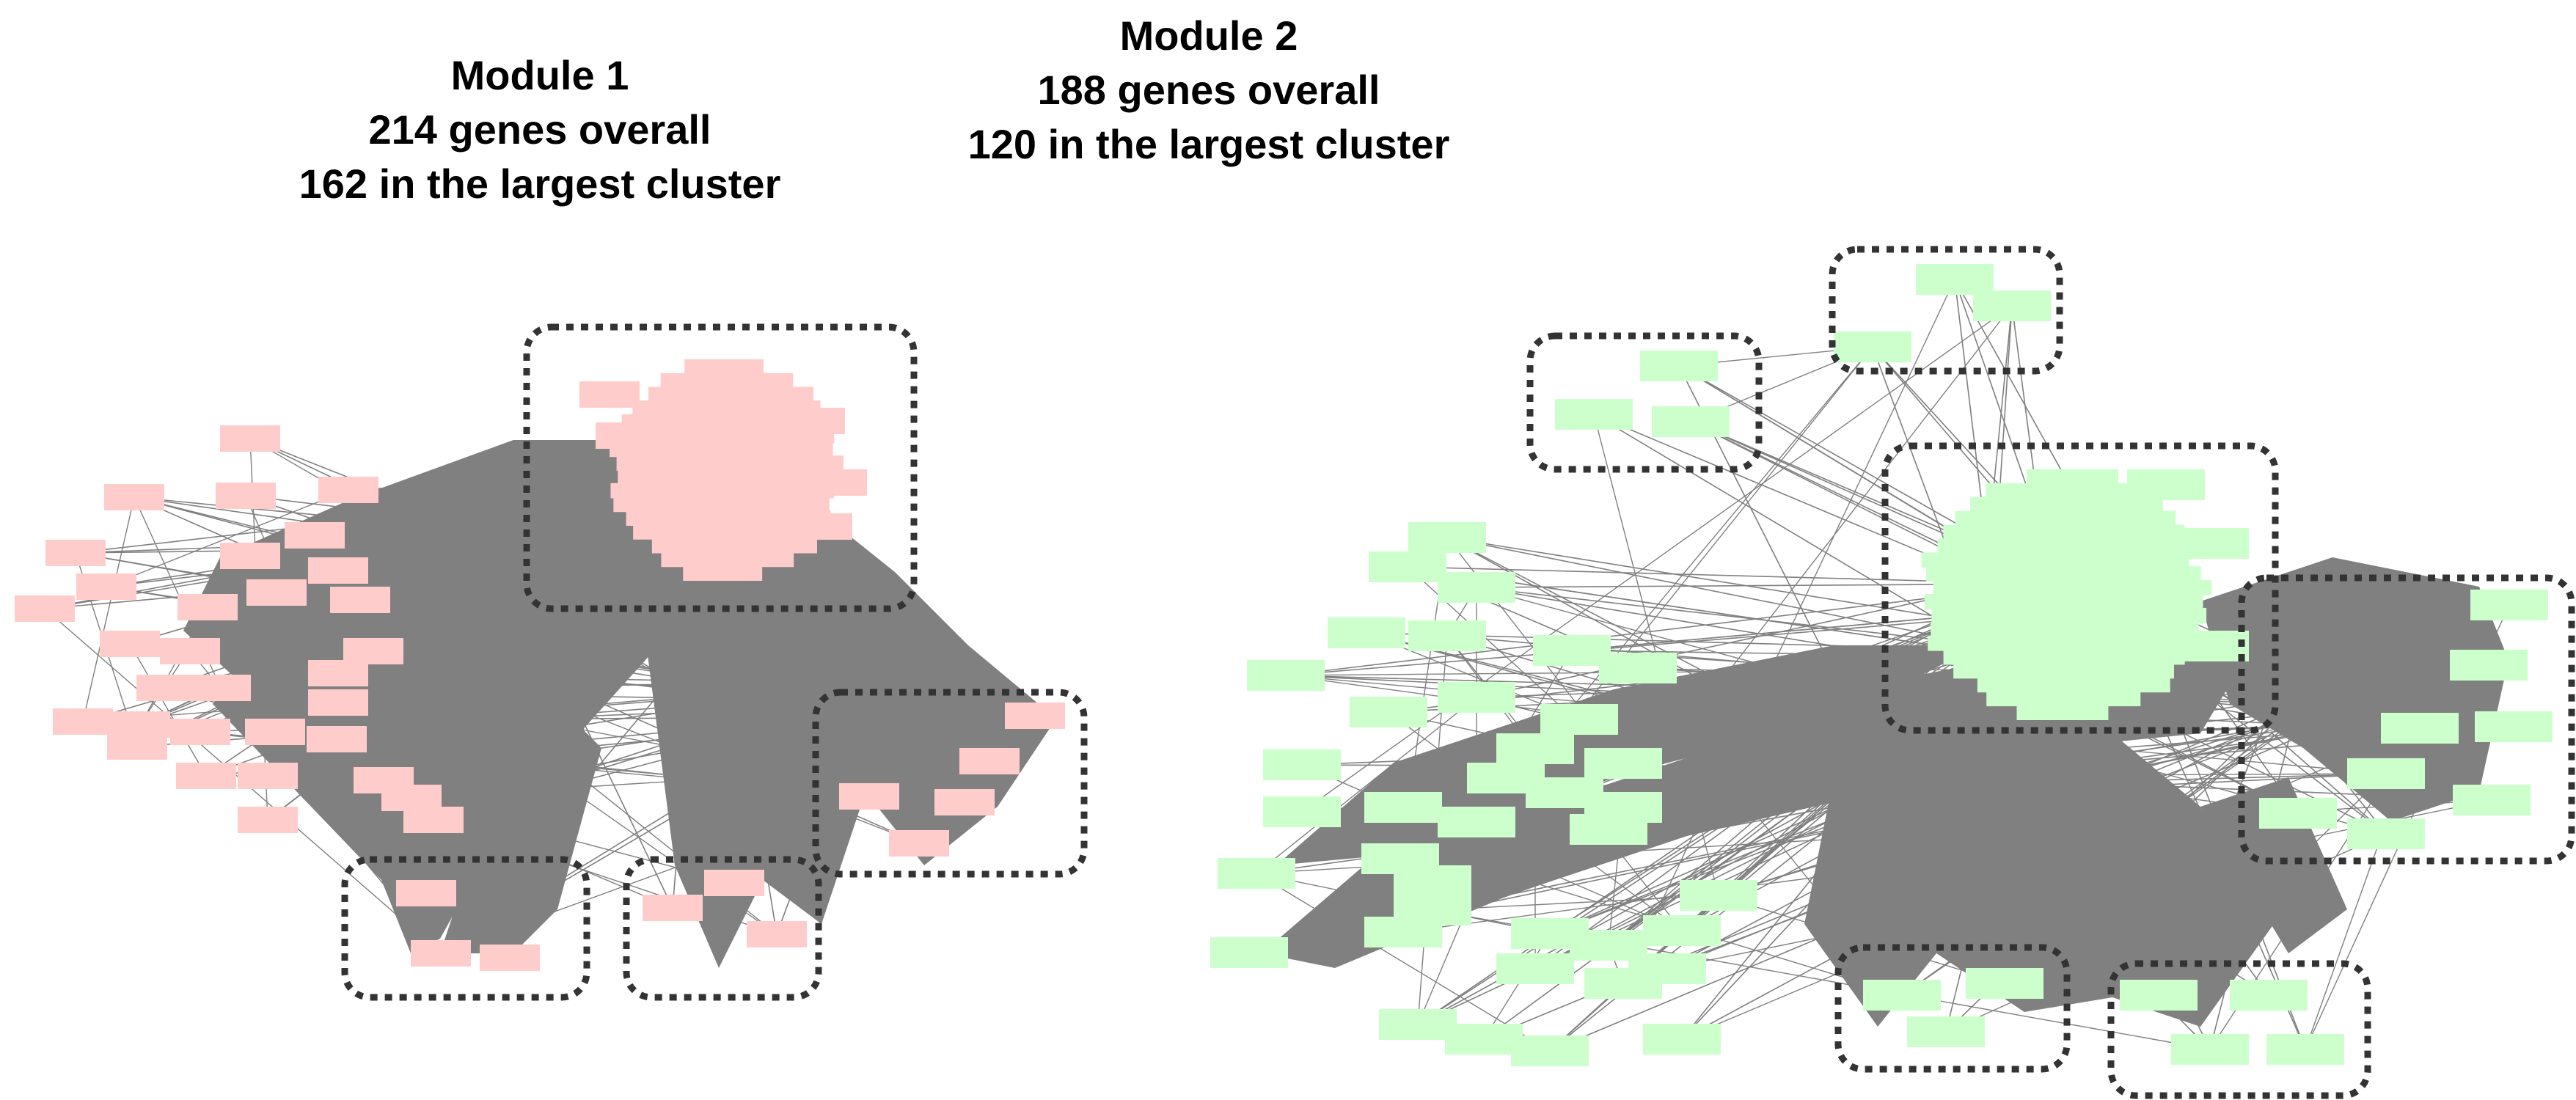 The height and width of the screenshot is (1100, 2576). I want to click on edge-fan, so click(520, 828).